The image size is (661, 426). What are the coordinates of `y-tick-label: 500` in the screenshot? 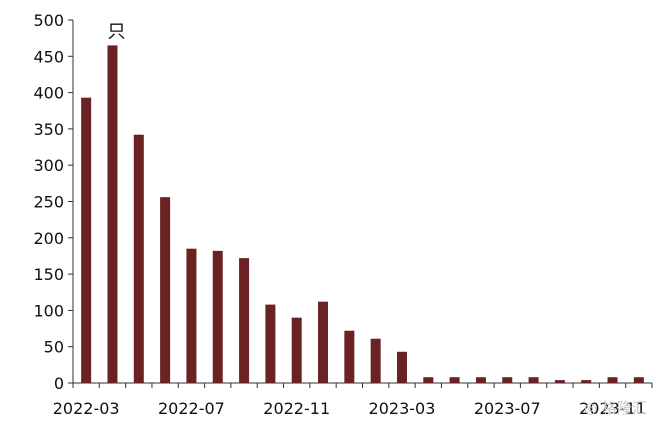 It's located at (48, 20).